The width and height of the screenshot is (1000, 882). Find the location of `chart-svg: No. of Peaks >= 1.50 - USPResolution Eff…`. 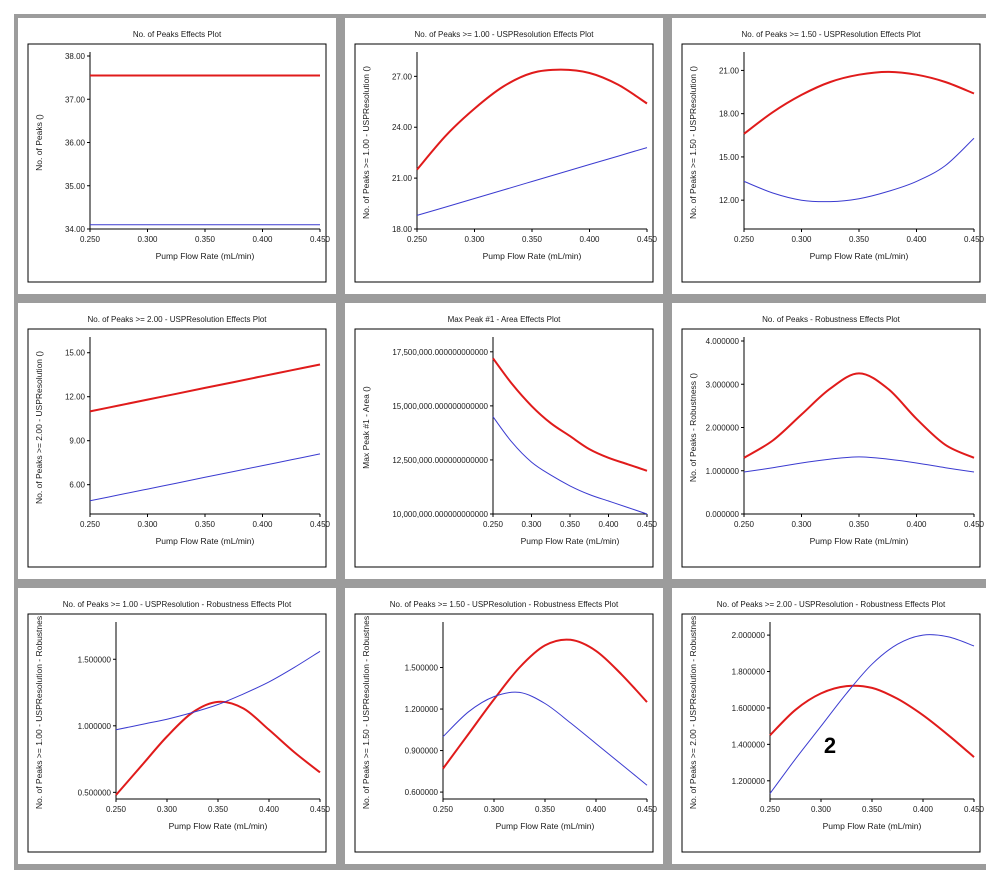

chart-svg: No. of Peaks >= 1.50 - USPResolution Eff… is located at coordinates (833, 156).